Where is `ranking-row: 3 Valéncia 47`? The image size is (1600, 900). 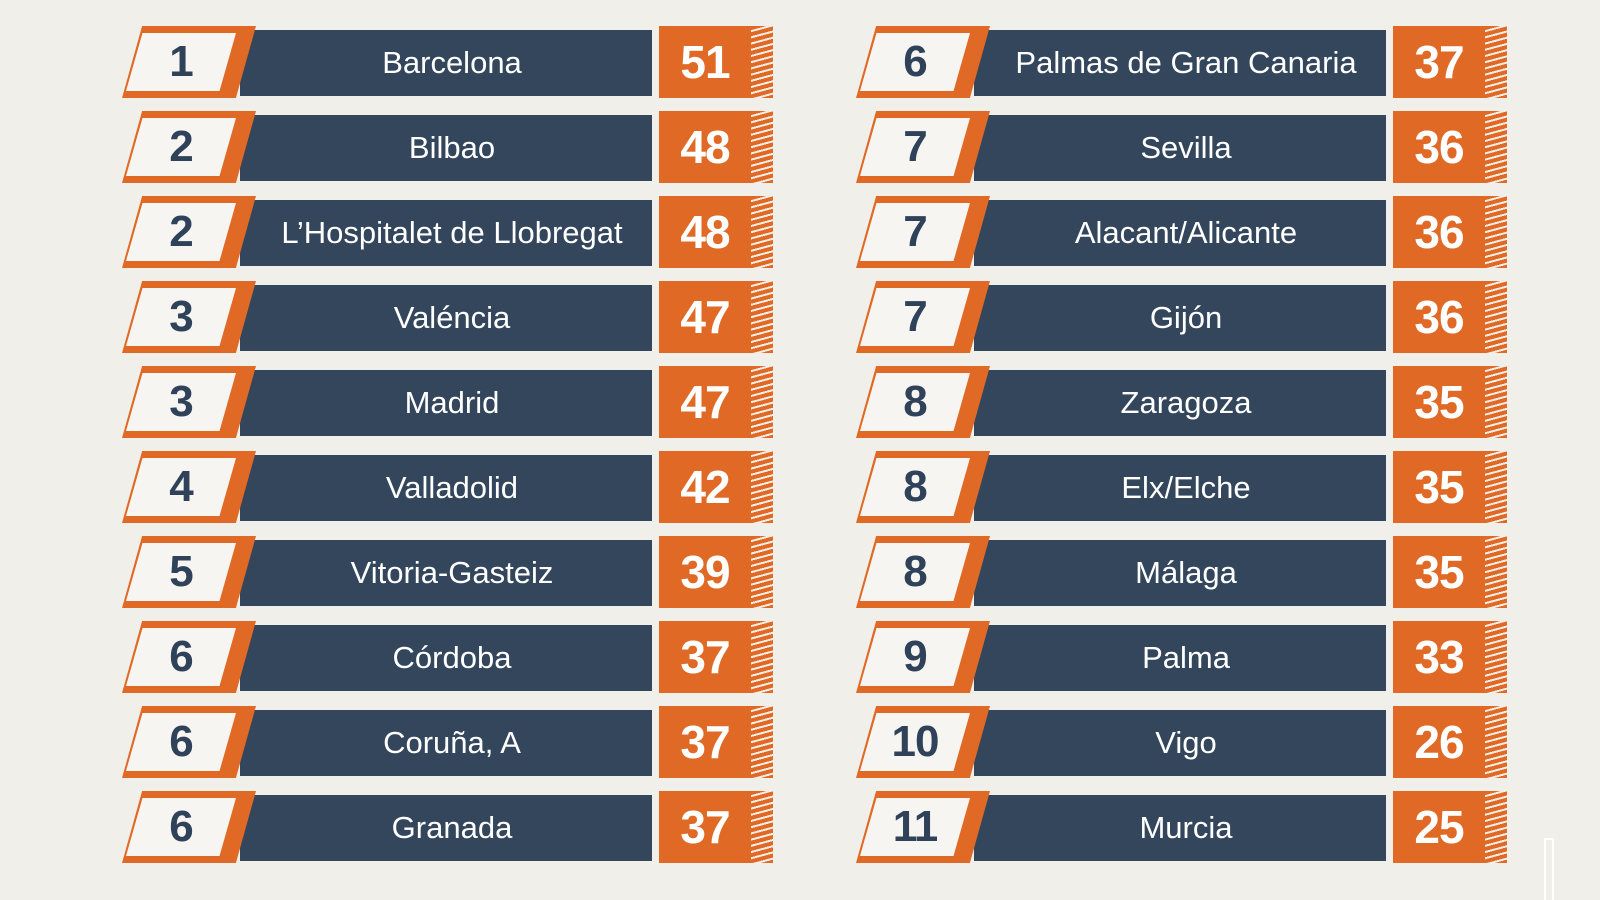 ranking-row: 3 Valéncia 47 is located at coordinates (447, 317).